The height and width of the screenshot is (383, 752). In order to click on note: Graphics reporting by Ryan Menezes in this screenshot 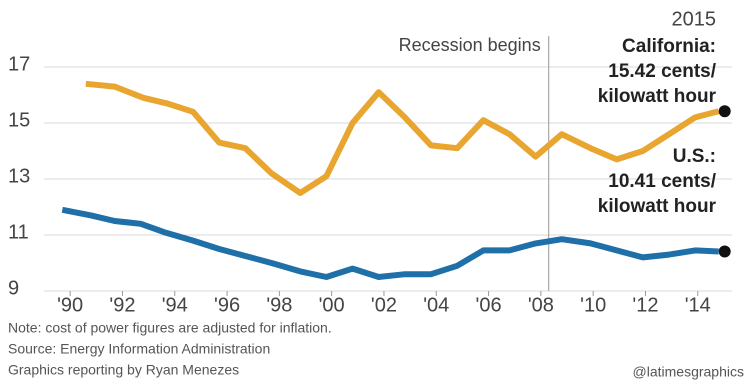, I will do `click(123, 370)`.